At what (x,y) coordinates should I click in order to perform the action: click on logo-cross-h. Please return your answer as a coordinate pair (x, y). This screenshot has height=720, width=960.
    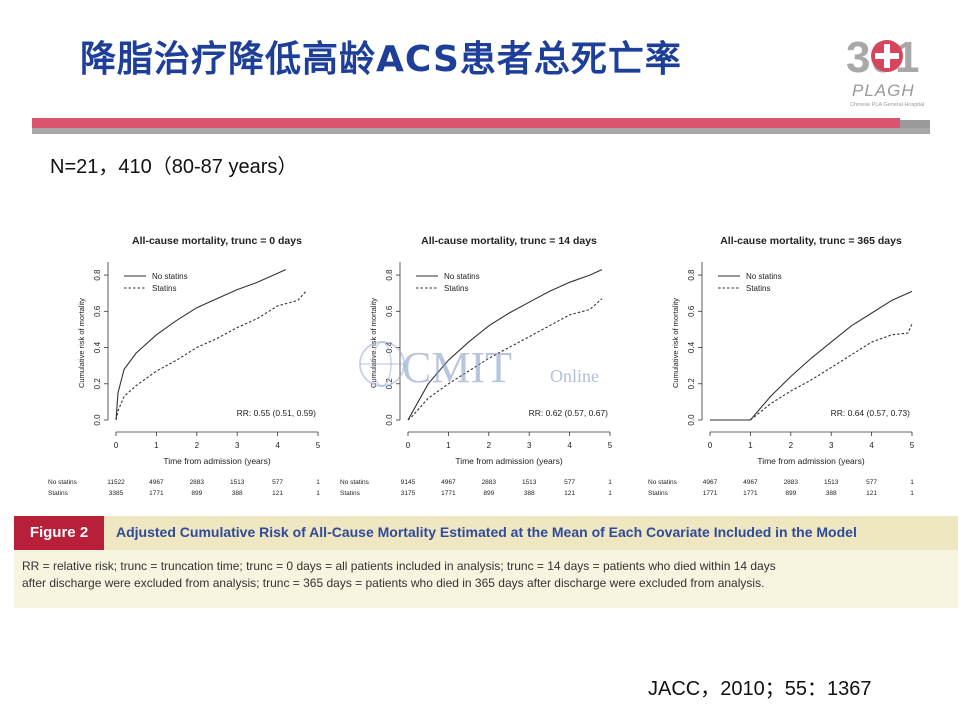
    Looking at the image, I should click on (887, 56).